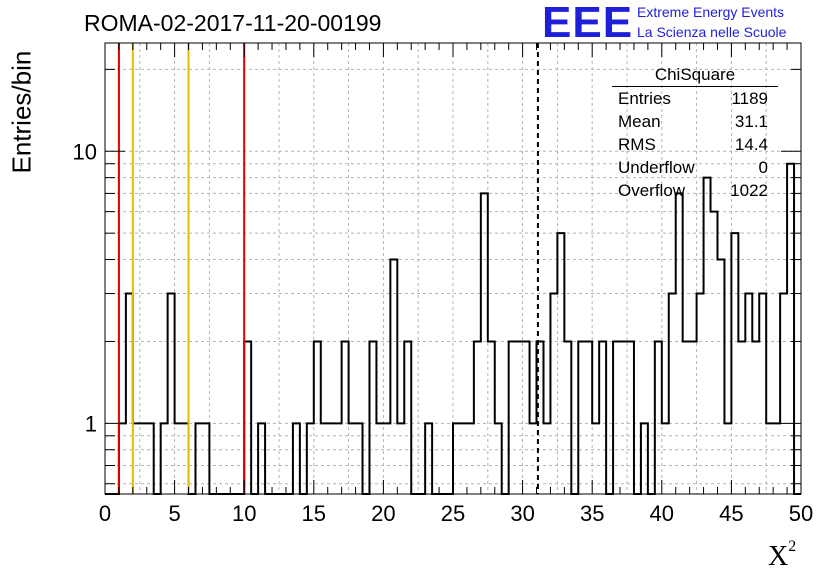 The image size is (836, 573). I want to click on run-title: ROMA-02-2017-11-20-00199, so click(233, 23).